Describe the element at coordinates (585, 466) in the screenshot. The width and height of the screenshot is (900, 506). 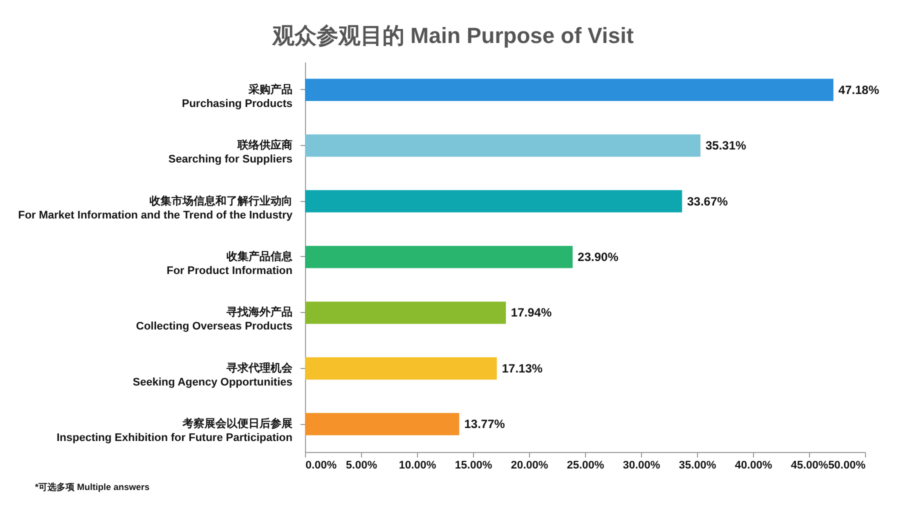
I see `x-tick-label: 25.00%` at that location.